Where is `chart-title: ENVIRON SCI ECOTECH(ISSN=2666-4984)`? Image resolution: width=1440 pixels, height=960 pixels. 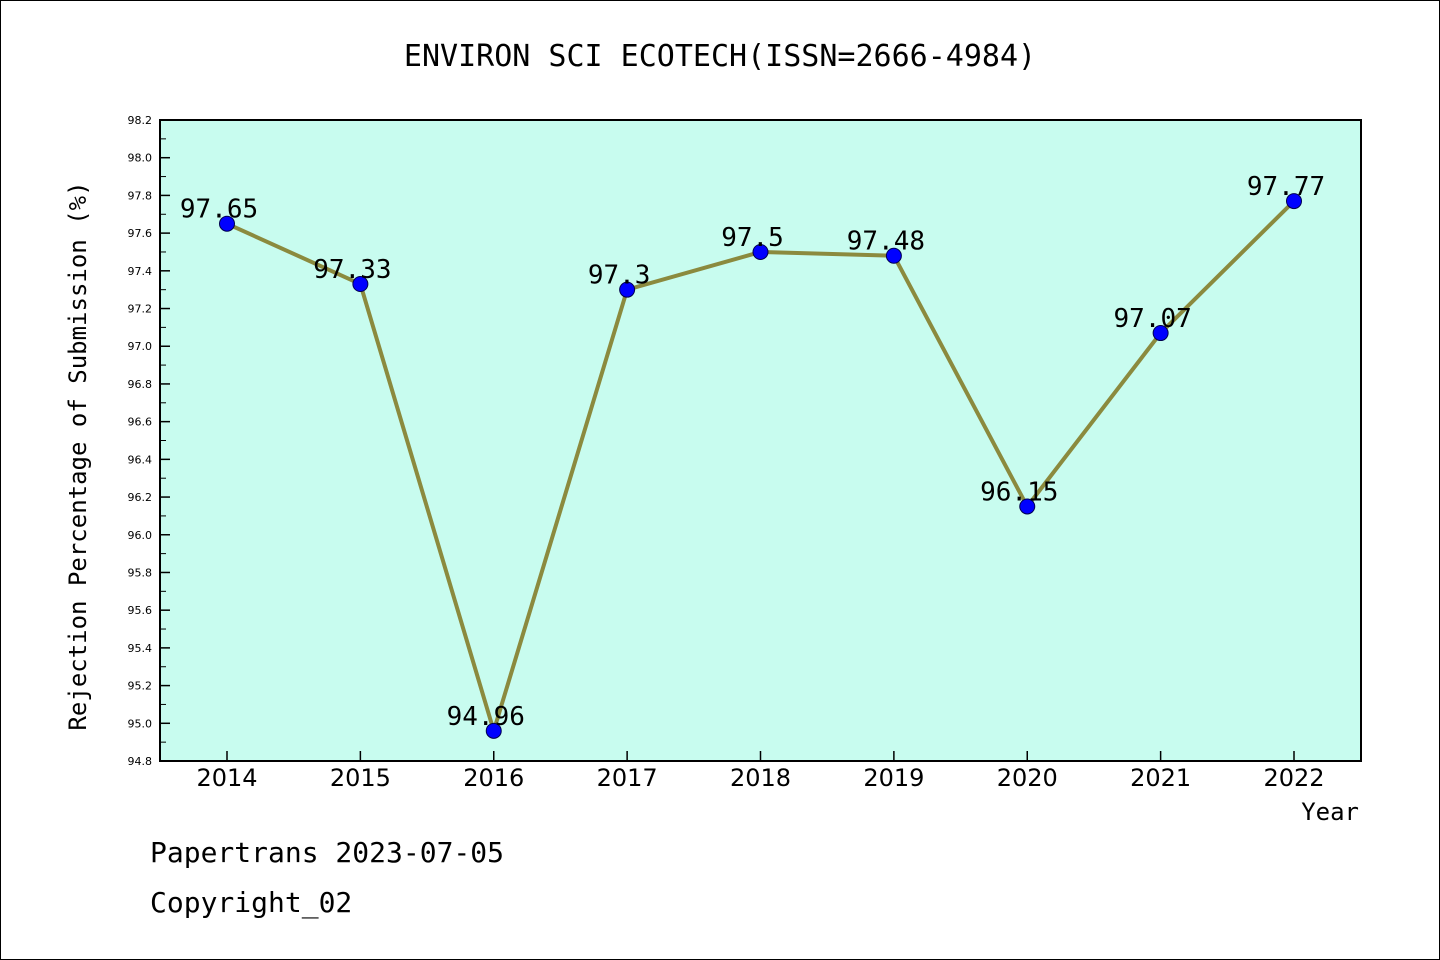 chart-title: ENVIRON SCI ECOTECH(ISSN=2666-4984) is located at coordinates (720, 56).